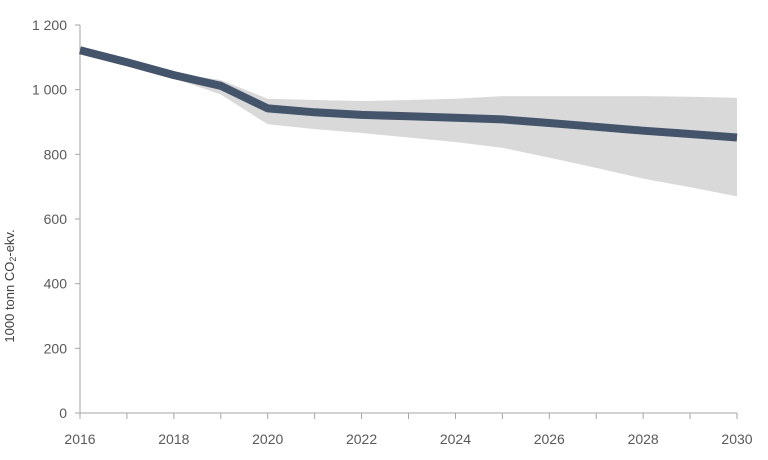  Describe the element at coordinates (173, 439) in the screenshot. I see `x-tick-label: 2018` at that location.